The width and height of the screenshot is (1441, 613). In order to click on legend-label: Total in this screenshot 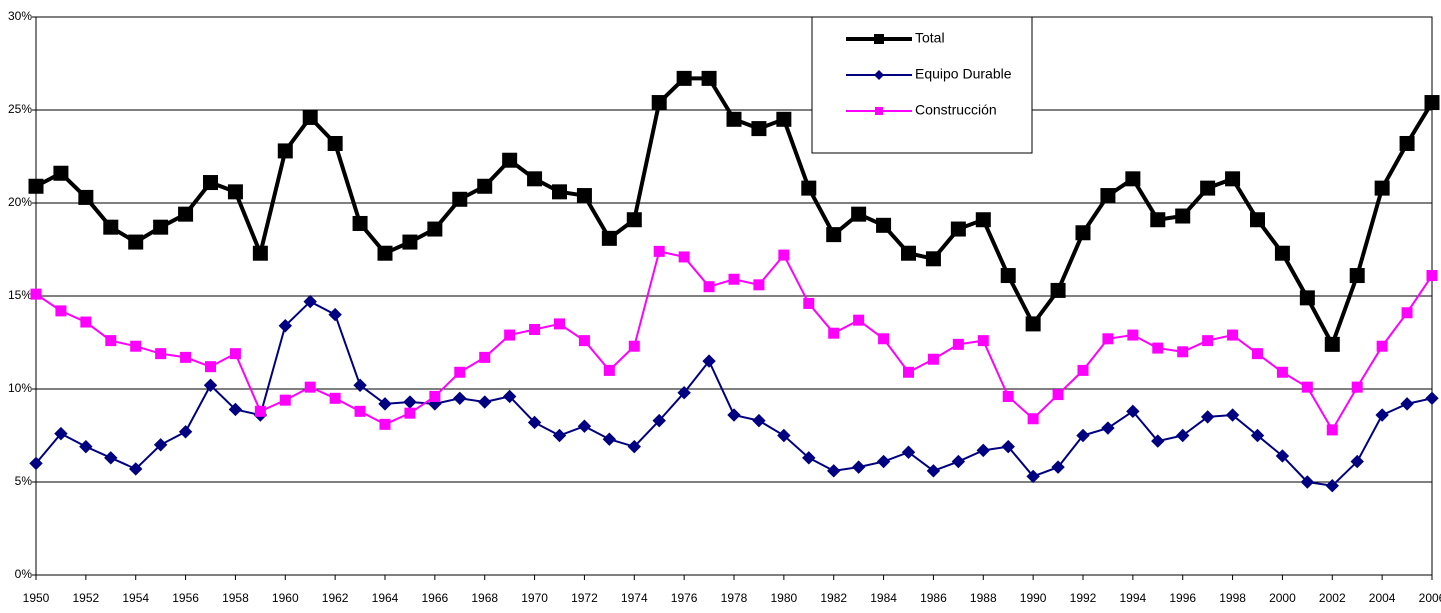, I will do `click(930, 38)`.